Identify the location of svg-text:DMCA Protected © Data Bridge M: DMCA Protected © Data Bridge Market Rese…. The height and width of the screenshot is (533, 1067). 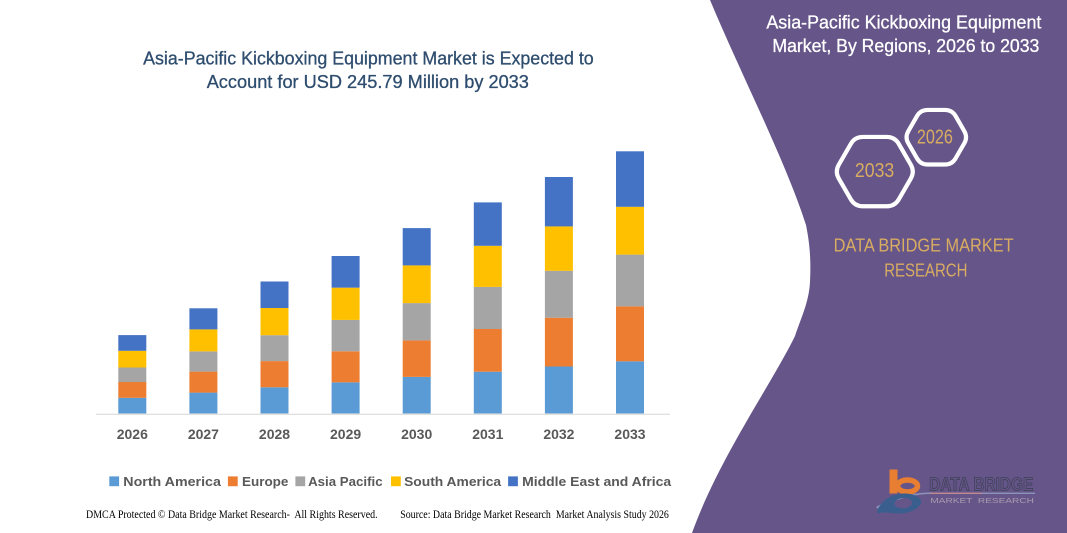
(232, 515).